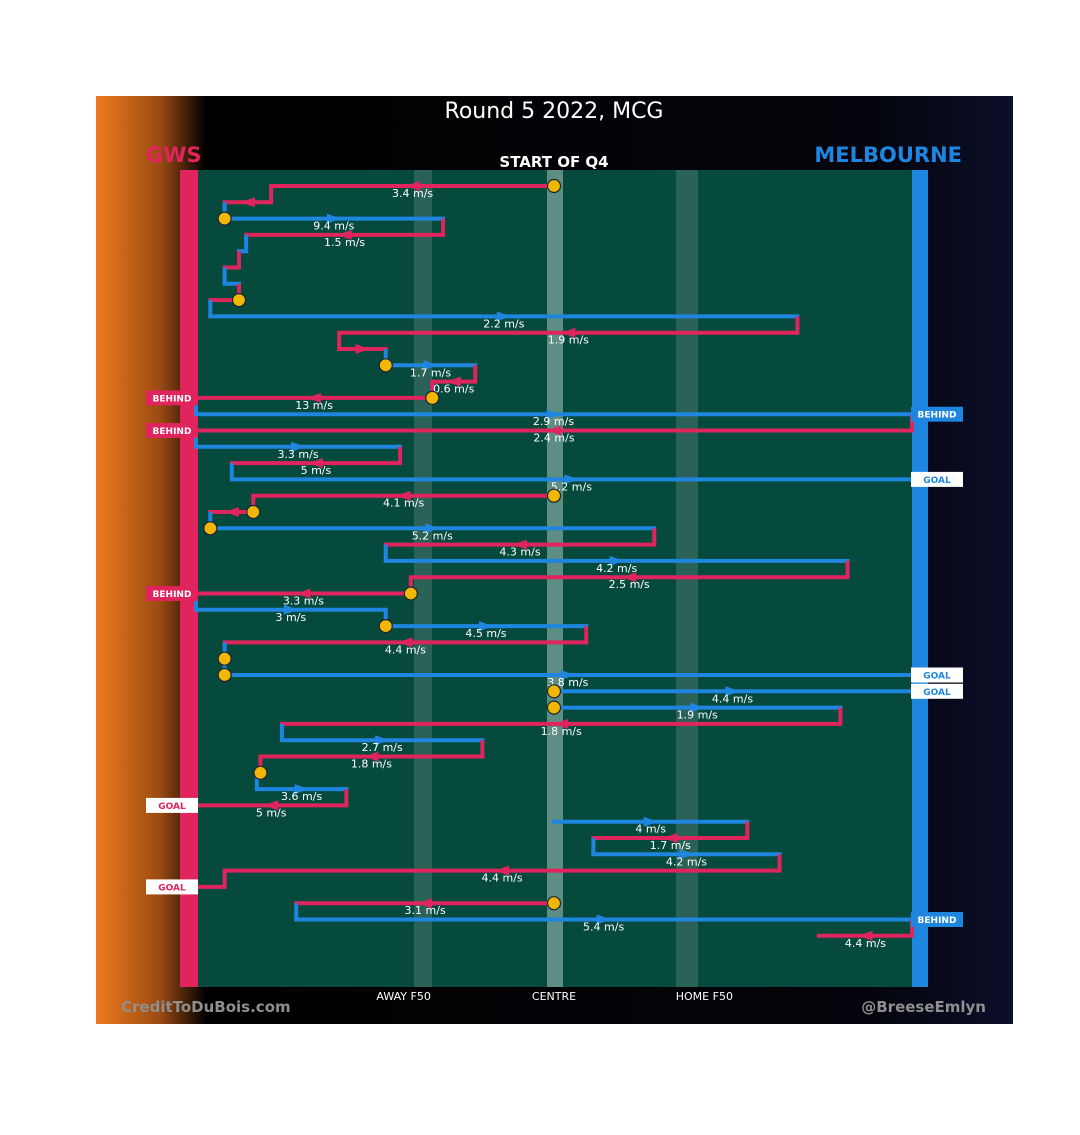 This screenshot has width=1080, height=1135. What do you see at coordinates (425, 910) in the screenshot?
I see `speed-label: 3.1 m/s` at bounding box center [425, 910].